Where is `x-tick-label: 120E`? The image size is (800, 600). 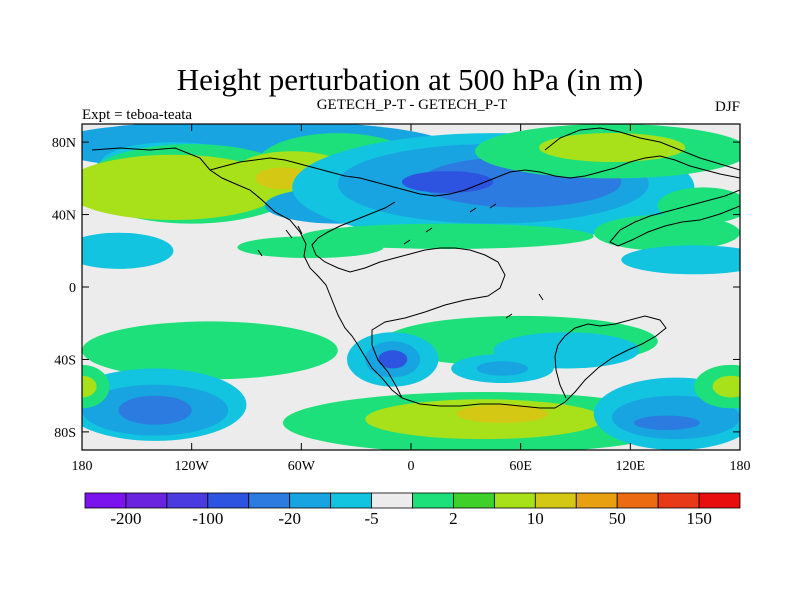 x-tick-label: 120E is located at coordinates (631, 466).